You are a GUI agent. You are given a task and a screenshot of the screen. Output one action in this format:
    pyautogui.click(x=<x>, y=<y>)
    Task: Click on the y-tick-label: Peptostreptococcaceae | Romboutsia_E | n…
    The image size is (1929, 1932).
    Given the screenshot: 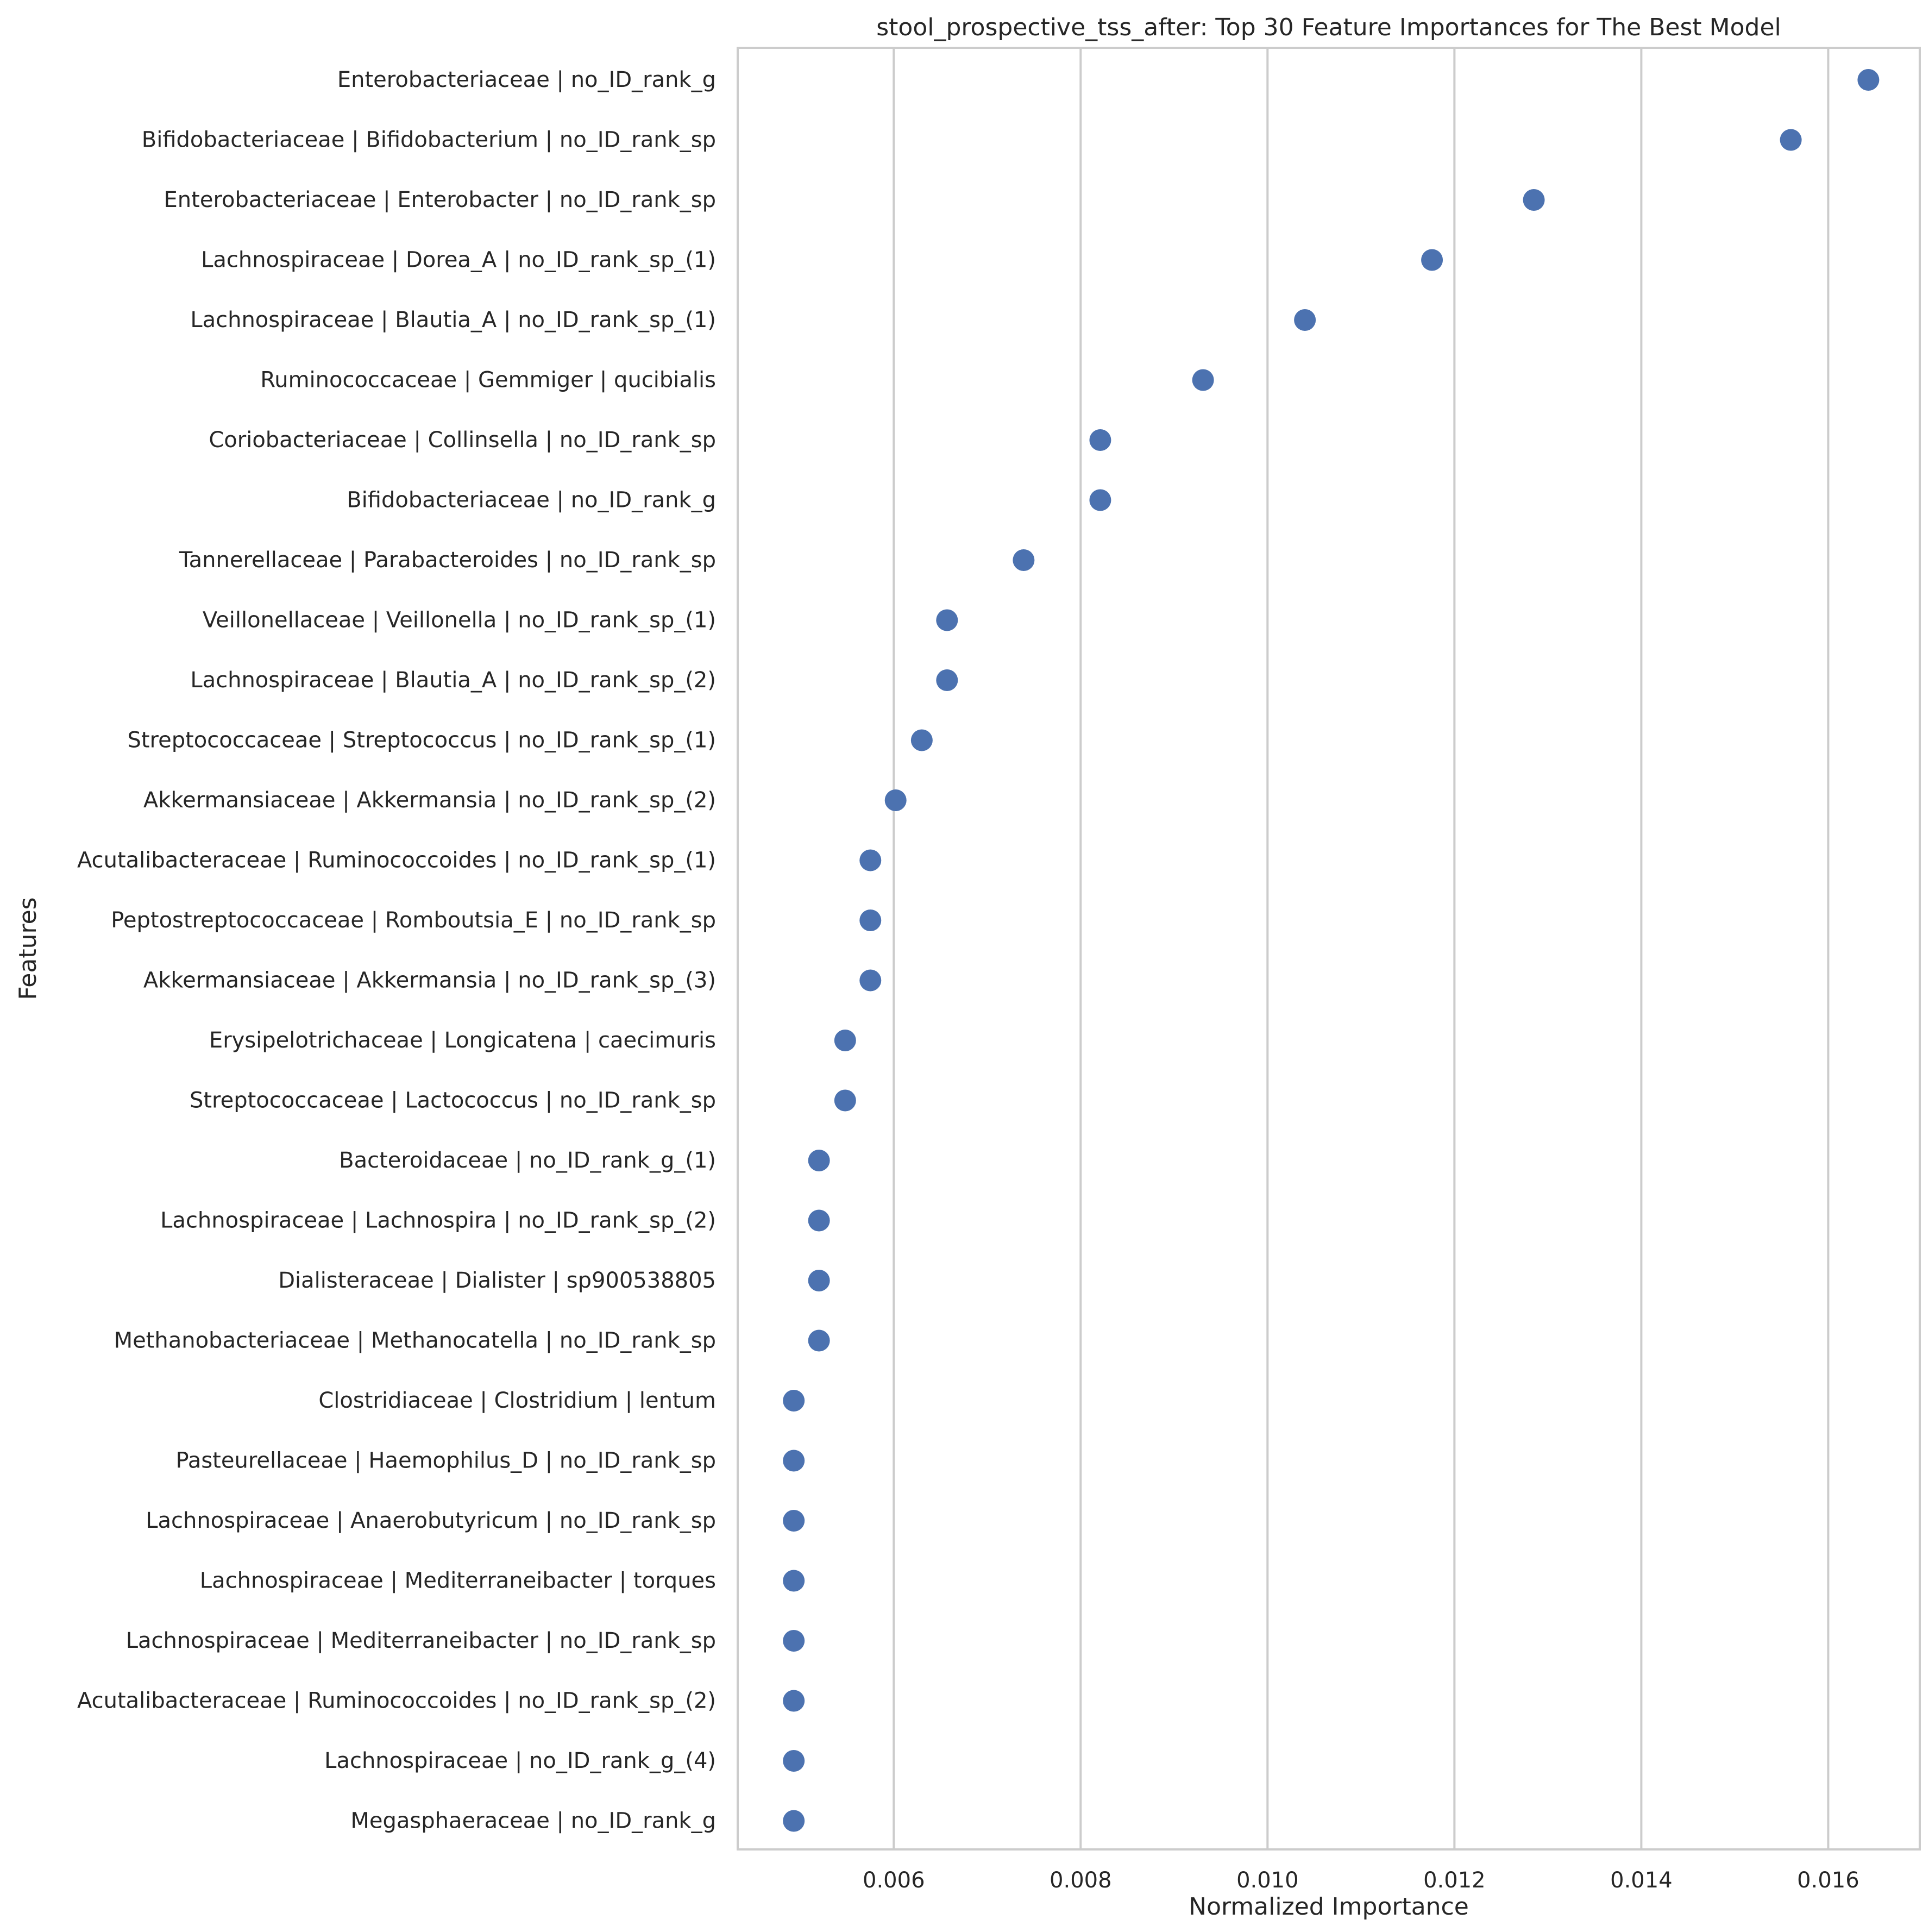 What is the action you would take?
    pyautogui.click(x=413, y=920)
    